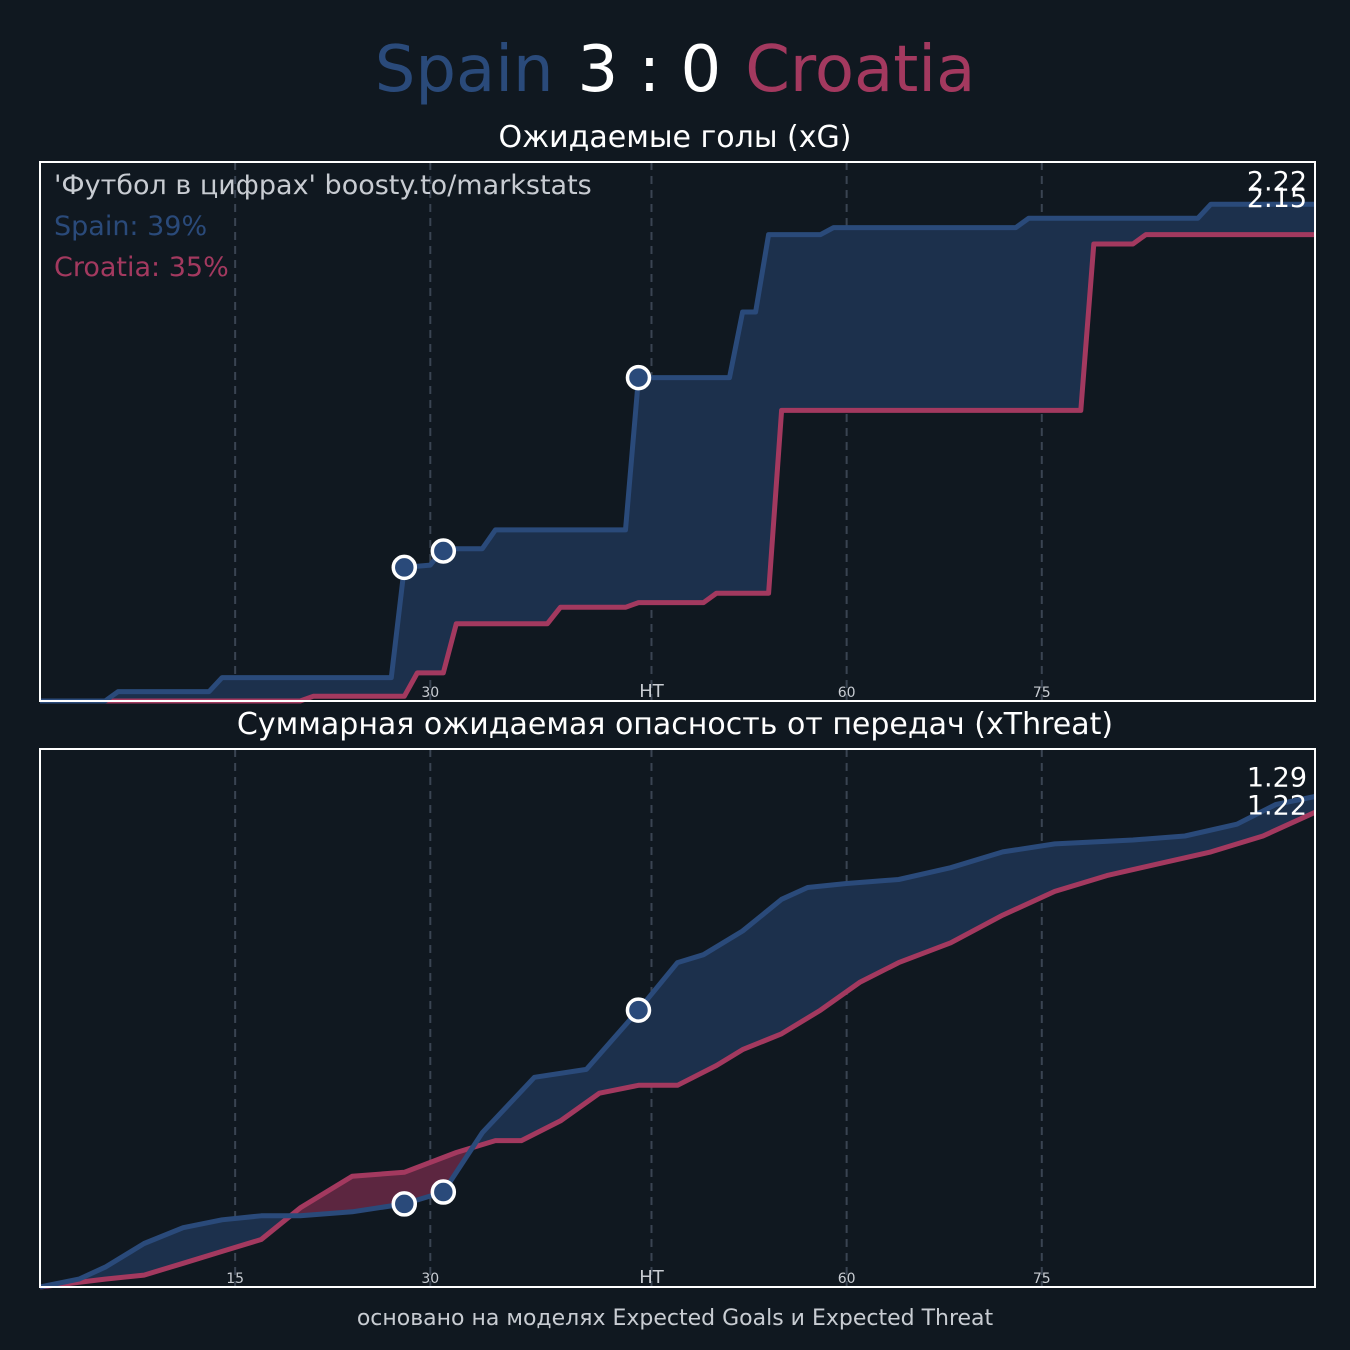 This screenshot has width=1350, height=1350. What do you see at coordinates (649, 70) in the screenshot?
I see `match-score: 3 : 0` at bounding box center [649, 70].